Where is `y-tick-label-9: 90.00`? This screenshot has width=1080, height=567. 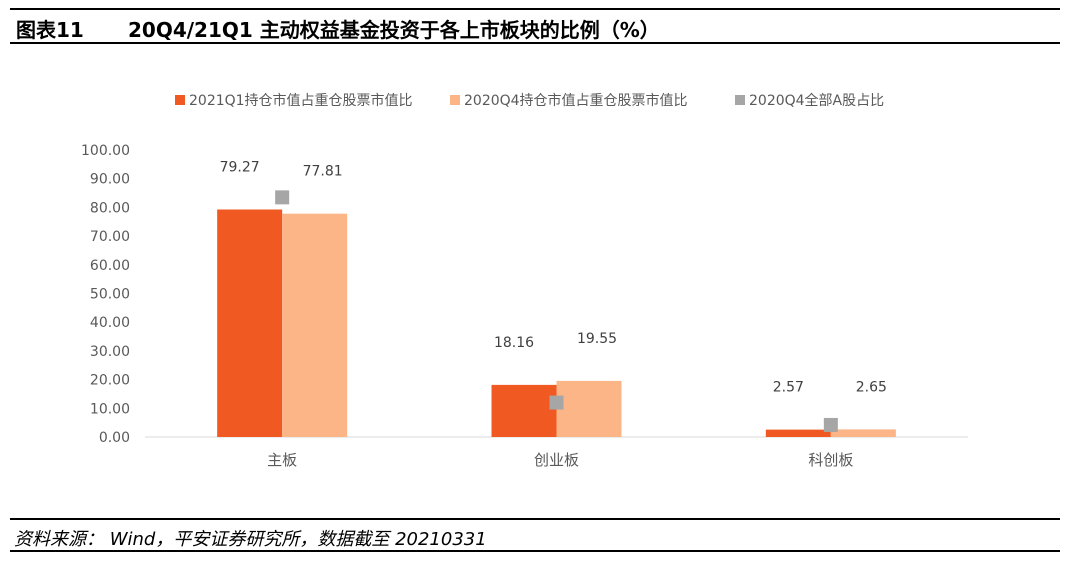 y-tick-label-9: 90.00 is located at coordinates (110, 180).